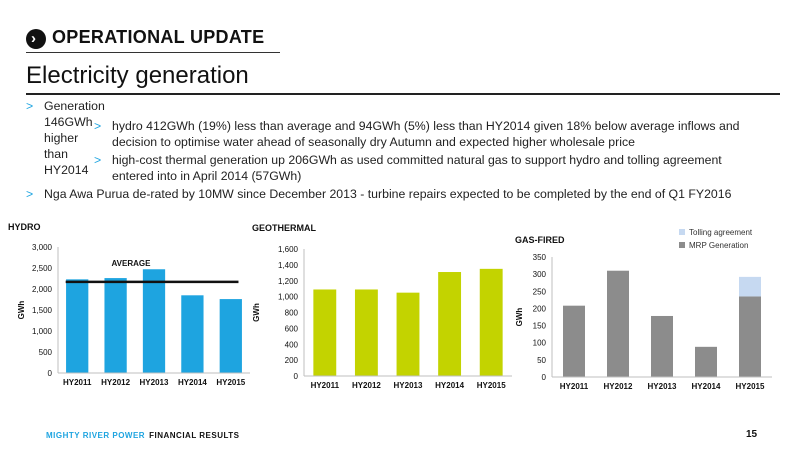 The height and width of the screenshot is (450, 800). Describe the element at coordinates (541, 360) in the screenshot. I see `y-tick-label: 50` at that location.